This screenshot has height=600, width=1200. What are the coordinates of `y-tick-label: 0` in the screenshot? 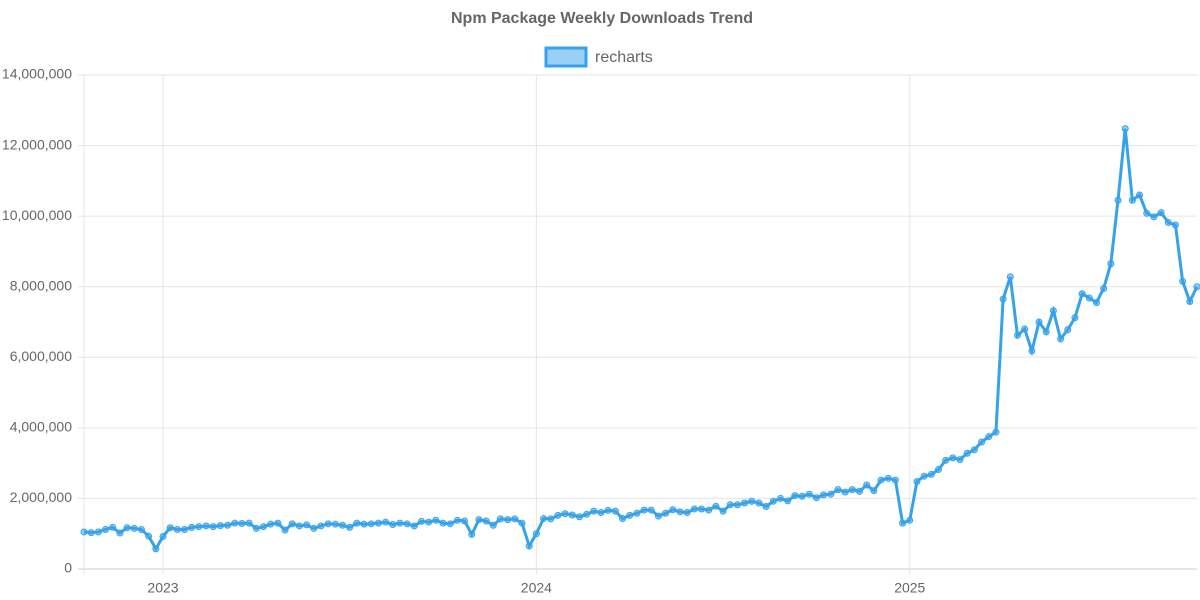 It's located at (68, 568).